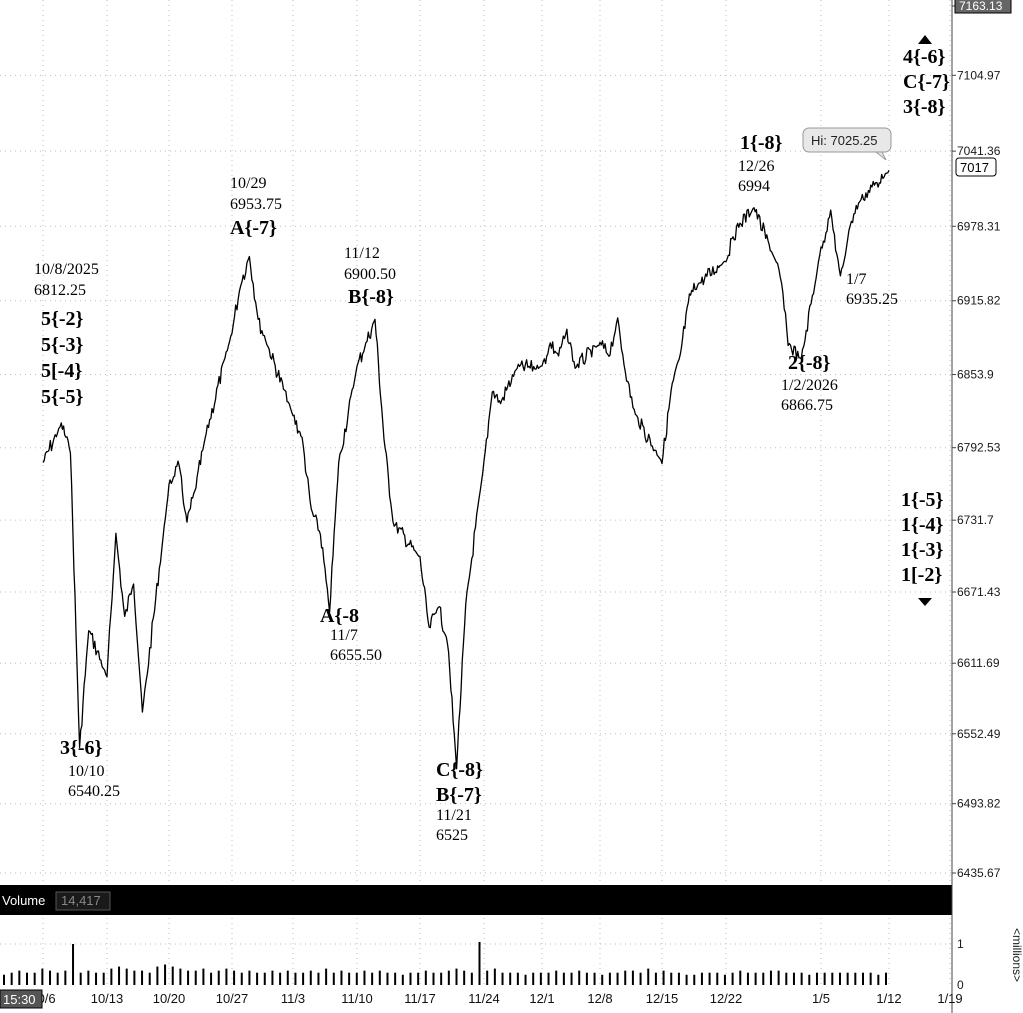 Image resolution: width=1023 pixels, height=1013 pixels. I want to click on wave-annotation: 10/10 6540.25 3{-6}, so click(90, 768).